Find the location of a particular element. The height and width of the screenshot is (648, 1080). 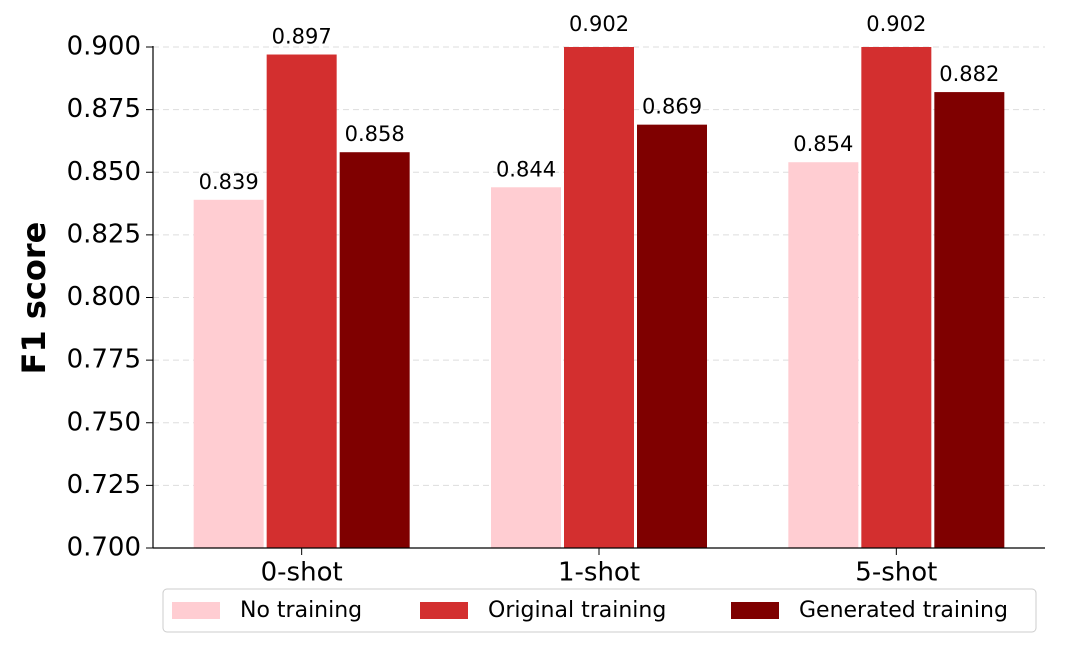

value-label: 0.897 is located at coordinates (302, 37).